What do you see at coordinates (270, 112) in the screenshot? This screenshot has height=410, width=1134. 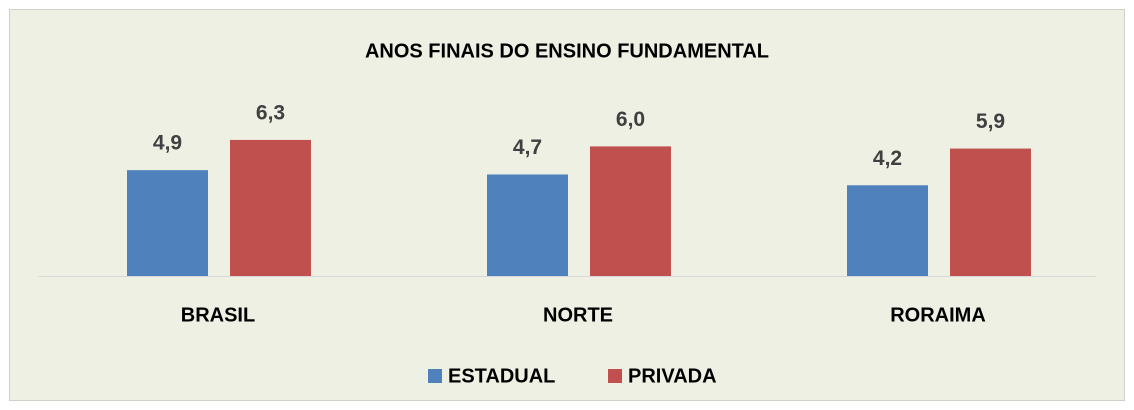 I see `data-label: 6,3` at bounding box center [270, 112].